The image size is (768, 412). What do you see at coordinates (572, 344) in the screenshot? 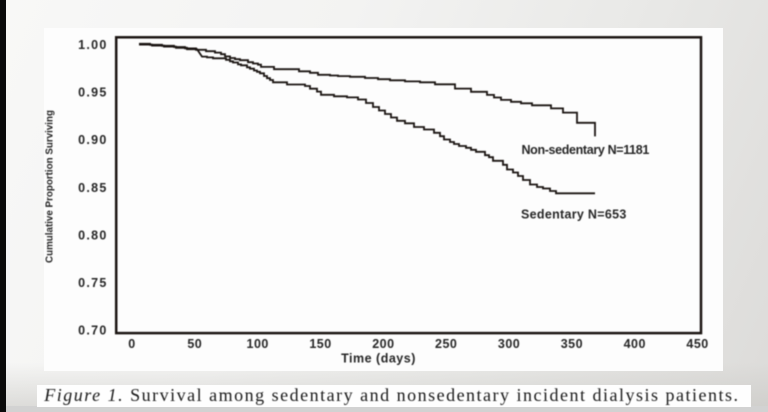
I see `svg-text: 350` at bounding box center [572, 344].